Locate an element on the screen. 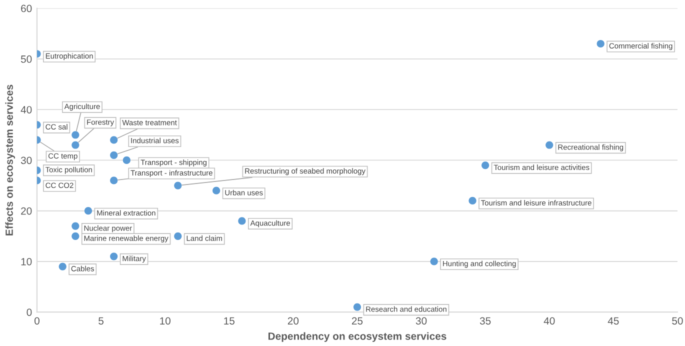 This screenshot has height=346, width=685. y-tick-label: 50 is located at coordinates (26, 59).